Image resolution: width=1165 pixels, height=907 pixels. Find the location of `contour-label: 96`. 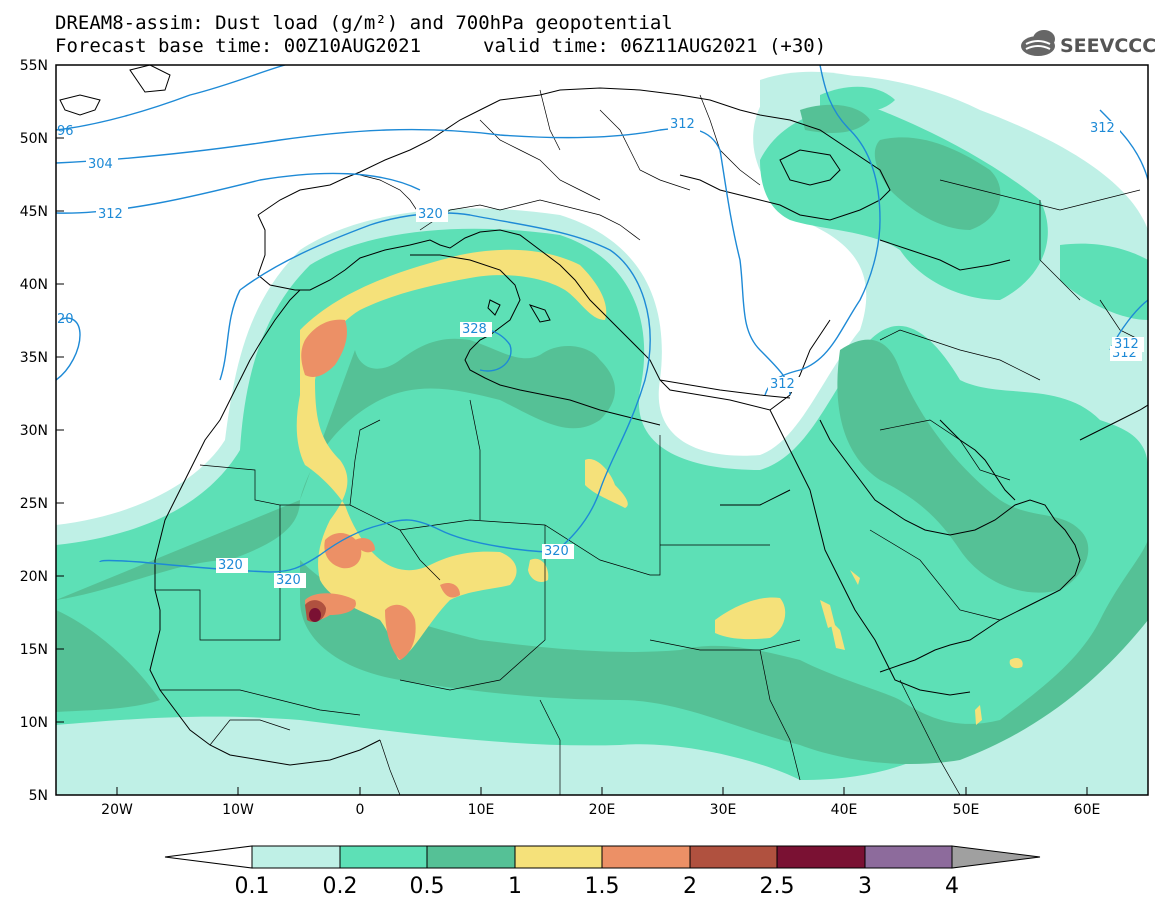

contour-label: 96 is located at coordinates (65, 131).